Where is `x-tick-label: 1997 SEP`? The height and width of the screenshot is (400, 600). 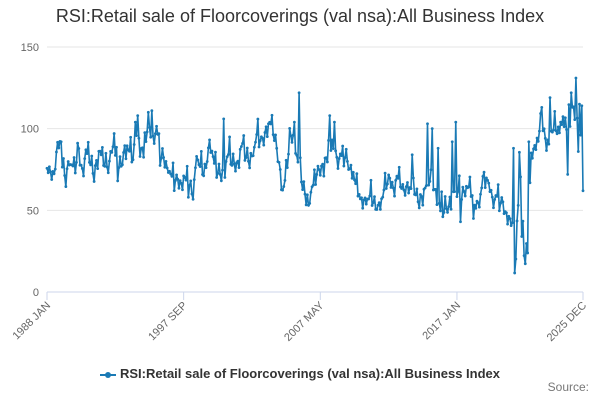
x-tick-label: 1997 SEP is located at coordinates (168, 322).